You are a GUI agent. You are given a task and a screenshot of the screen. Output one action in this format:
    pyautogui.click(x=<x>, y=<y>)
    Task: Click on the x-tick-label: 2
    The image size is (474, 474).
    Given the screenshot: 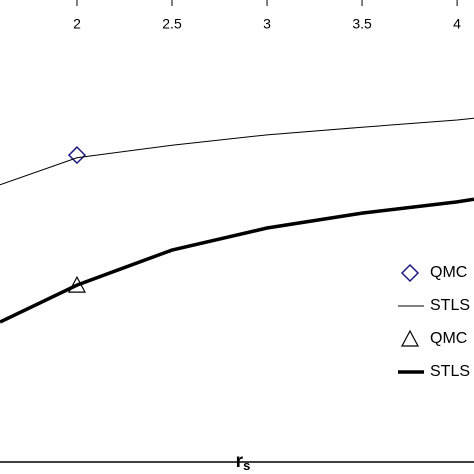 What is the action you would take?
    pyautogui.click(x=77, y=24)
    